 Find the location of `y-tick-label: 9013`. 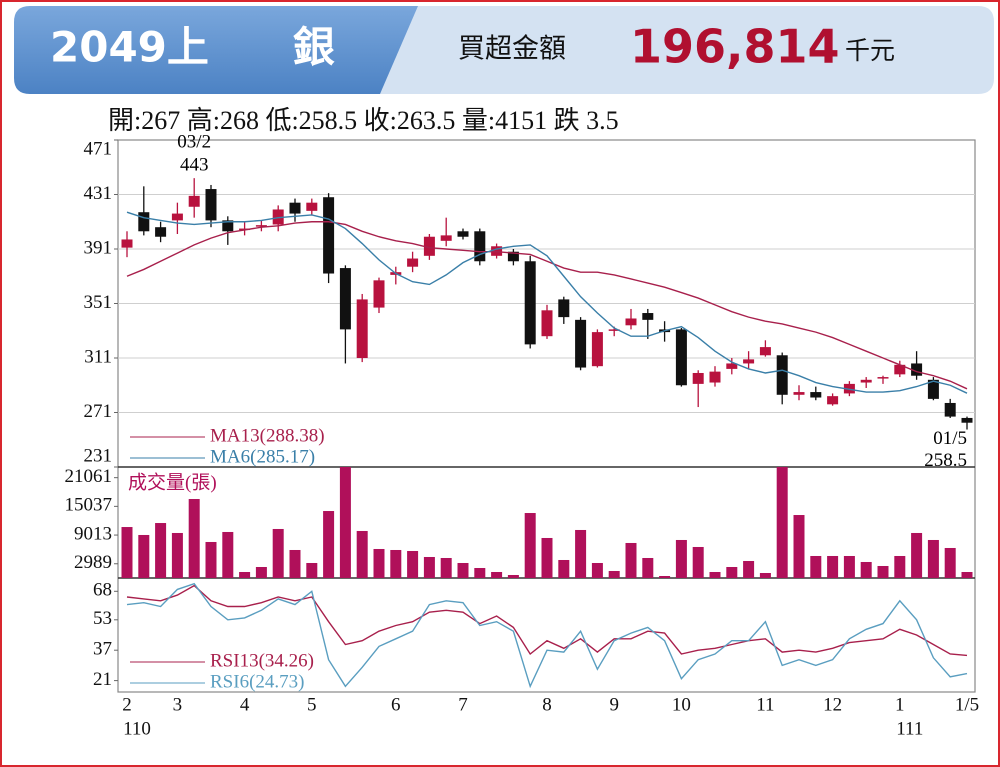

y-tick-label: 9013 is located at coordinates (93, 533).